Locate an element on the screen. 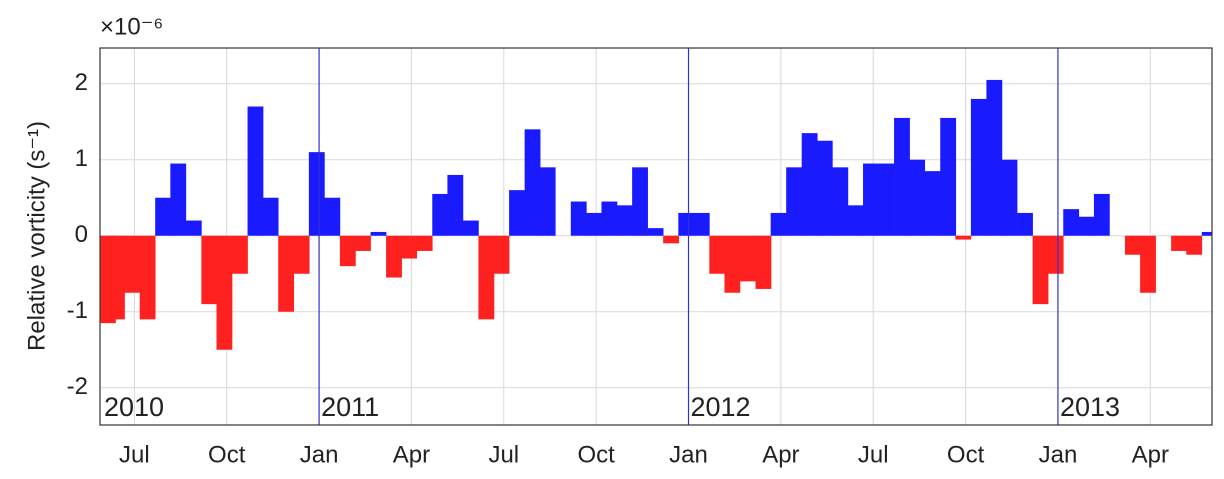 The image size is (1224, 479). y-tick-label: -2 is located at coordinates (77, 386).